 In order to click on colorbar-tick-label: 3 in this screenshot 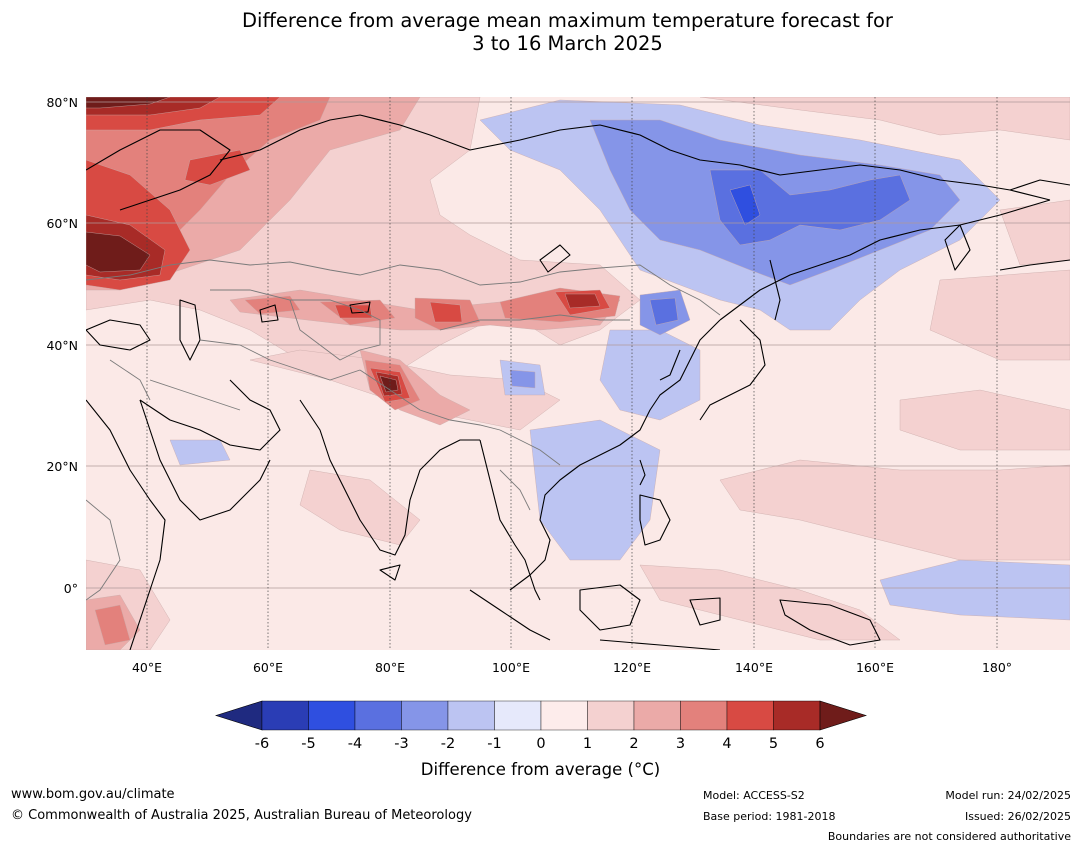, I will do `click(680, 744)`.